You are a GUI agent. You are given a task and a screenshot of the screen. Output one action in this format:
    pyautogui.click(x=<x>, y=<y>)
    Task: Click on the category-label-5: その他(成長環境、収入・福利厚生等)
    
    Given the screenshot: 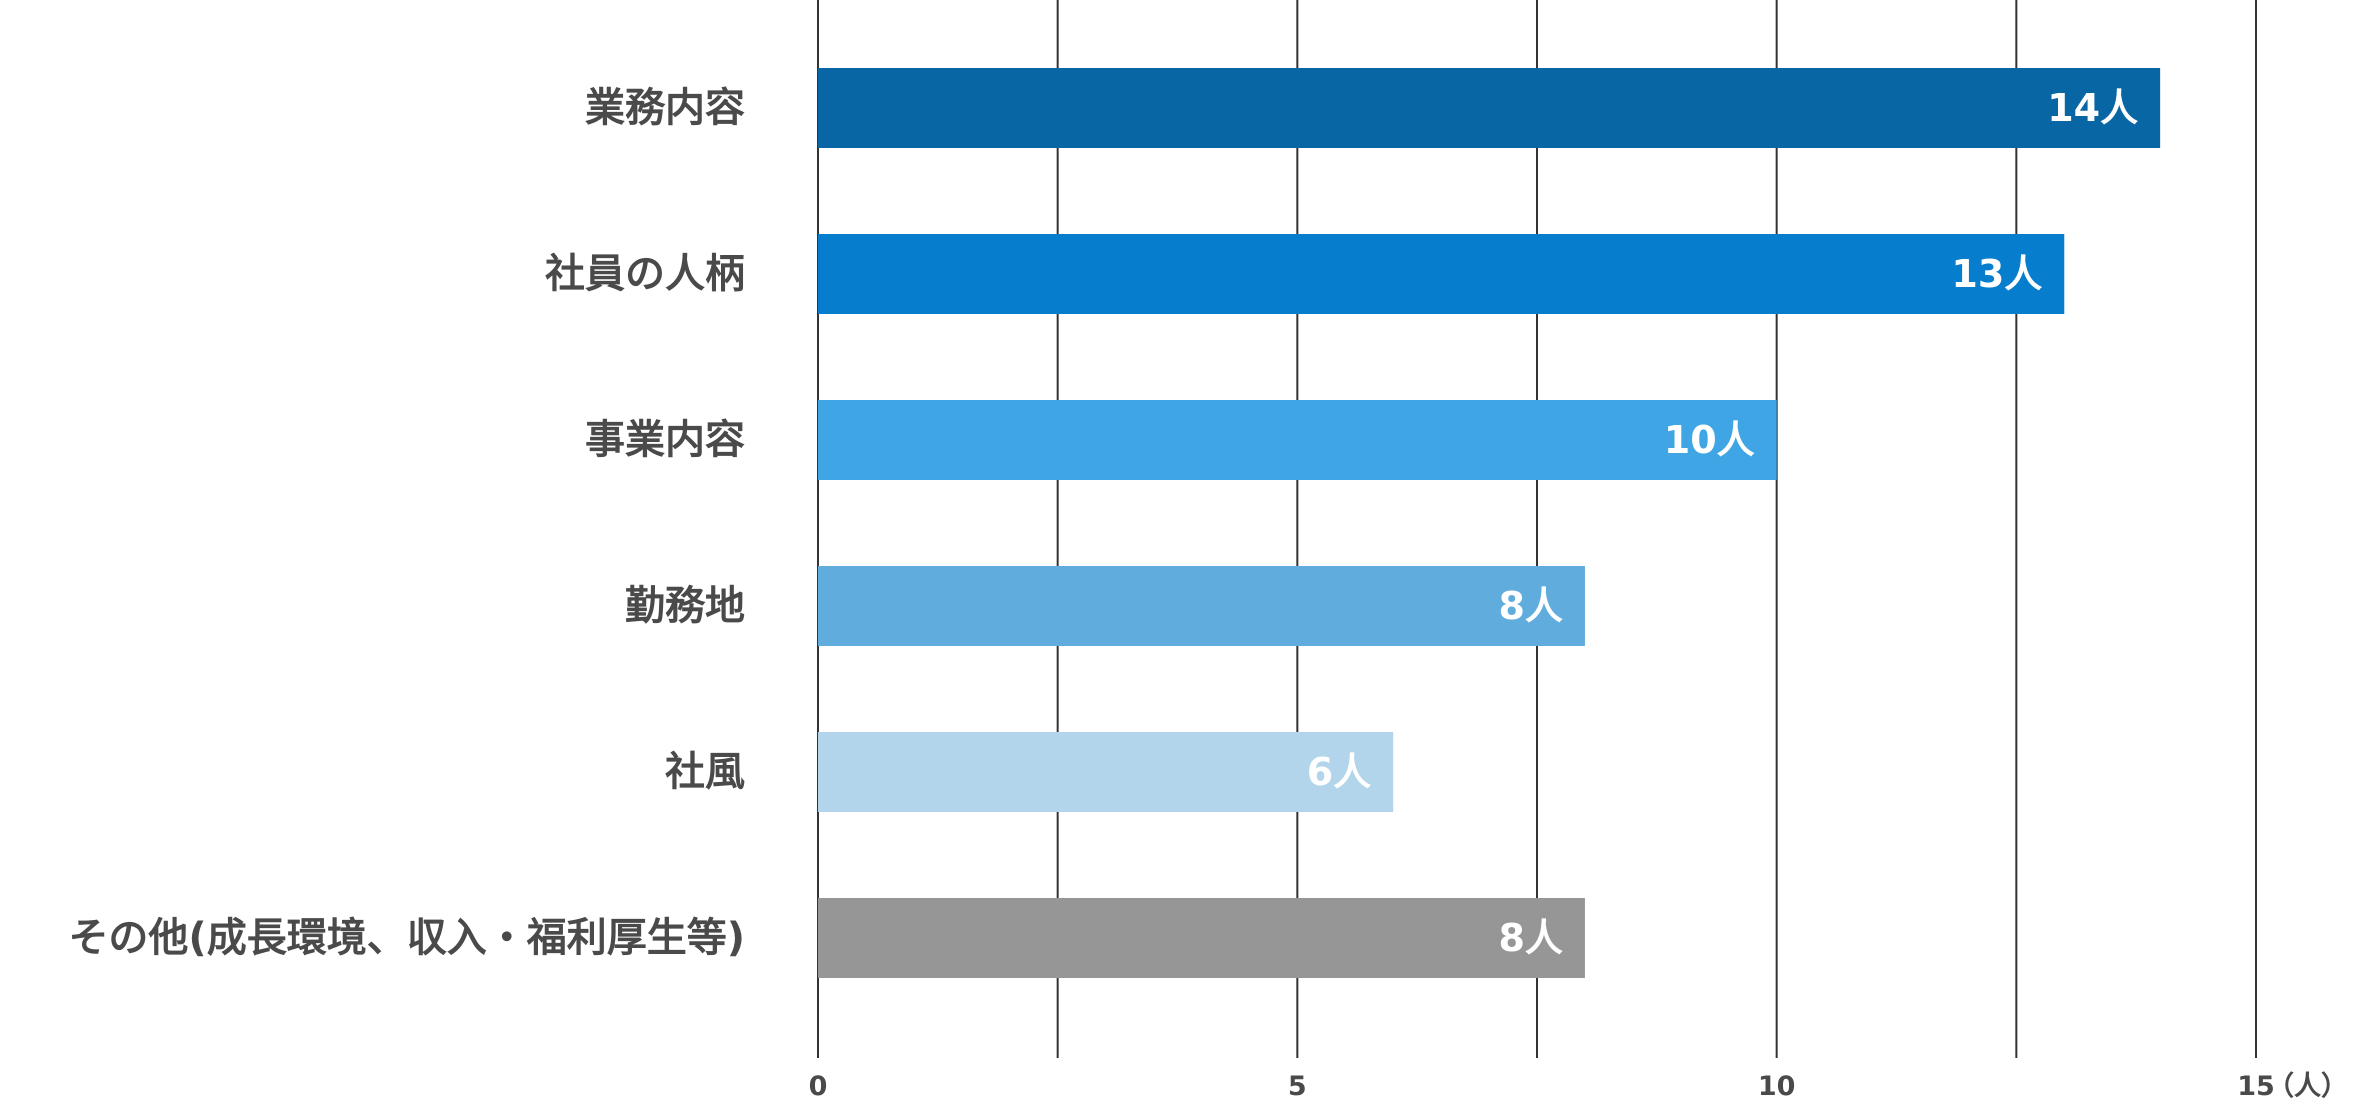 What is the action you would take?
    pyautogui.click(x=406, y=938)
    